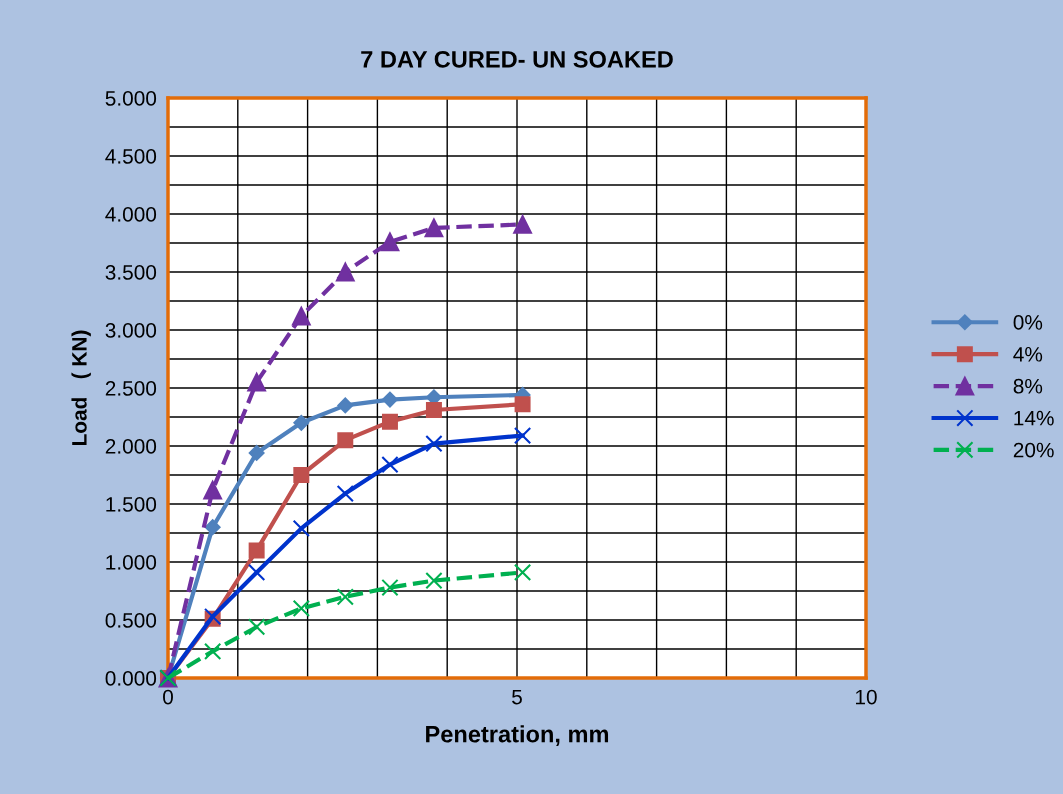 This screenshot has width=1063, height=794. I want to click on legend-label: 14%, so click(1034, 418).